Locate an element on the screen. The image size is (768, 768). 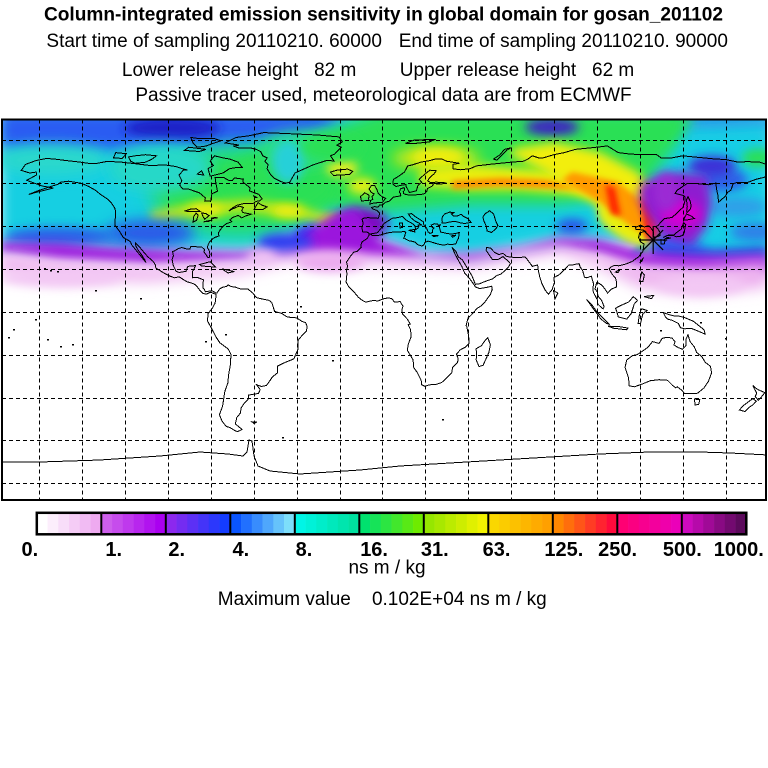
svg-text: 1. is located at coordinates (113, 550).